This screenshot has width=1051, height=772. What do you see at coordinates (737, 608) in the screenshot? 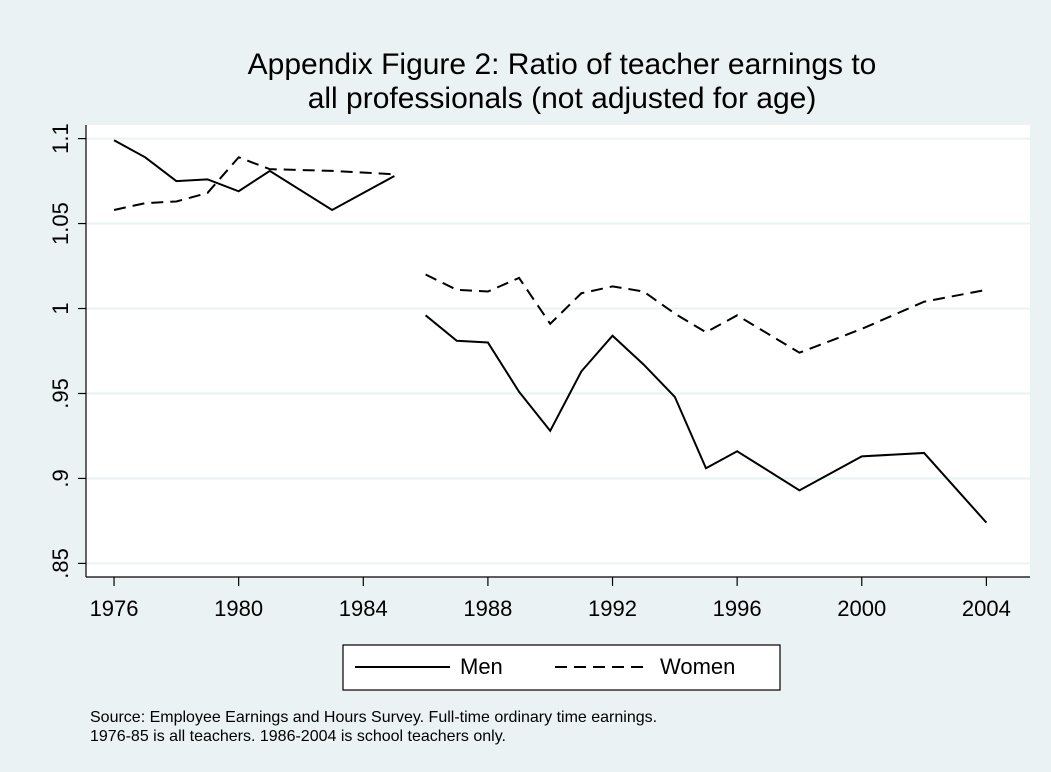
I see `x-tick-label: 1996` at bounding box center [737, 608].